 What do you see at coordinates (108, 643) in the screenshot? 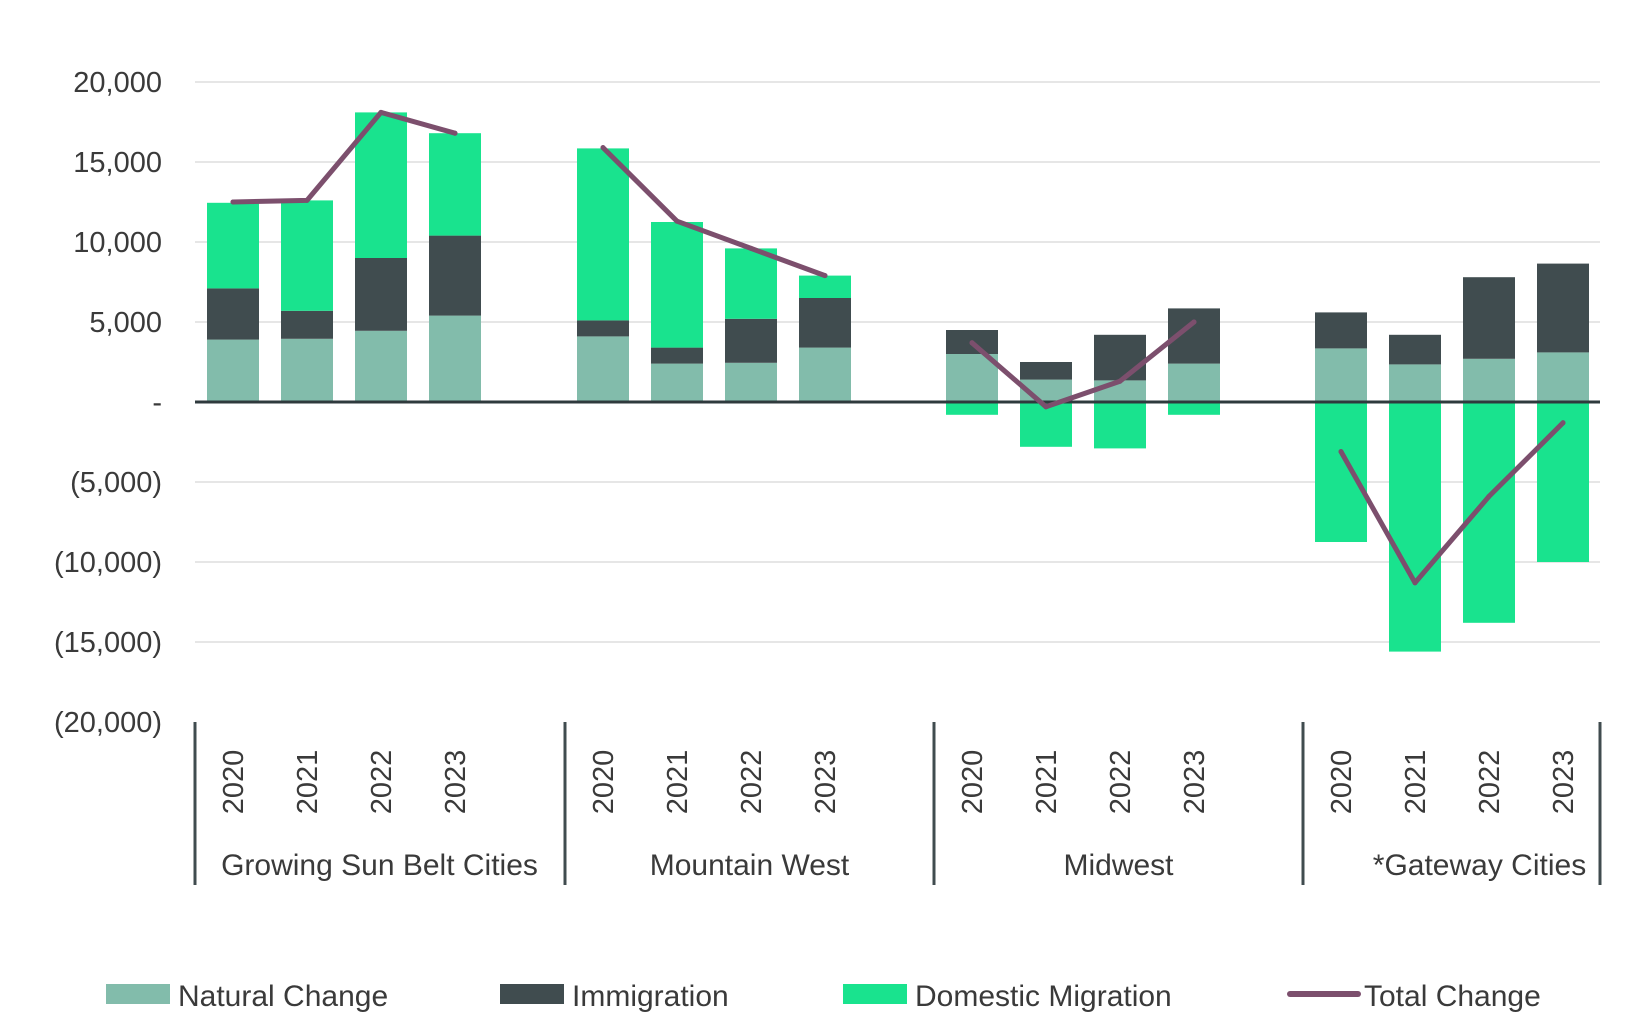
I see `y-tick-label: (15,000)` at bounding box center [108, 643].